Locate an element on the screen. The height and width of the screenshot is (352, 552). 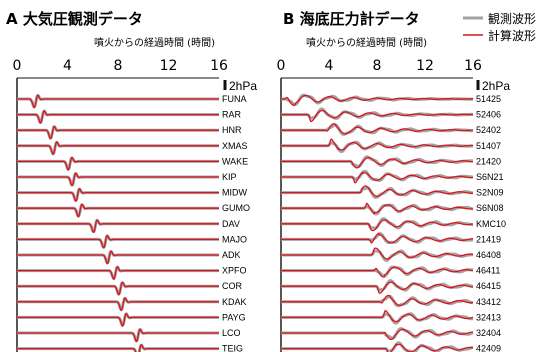
panel-b-scale-label: 2hPa is located at coordinates (496, 86).